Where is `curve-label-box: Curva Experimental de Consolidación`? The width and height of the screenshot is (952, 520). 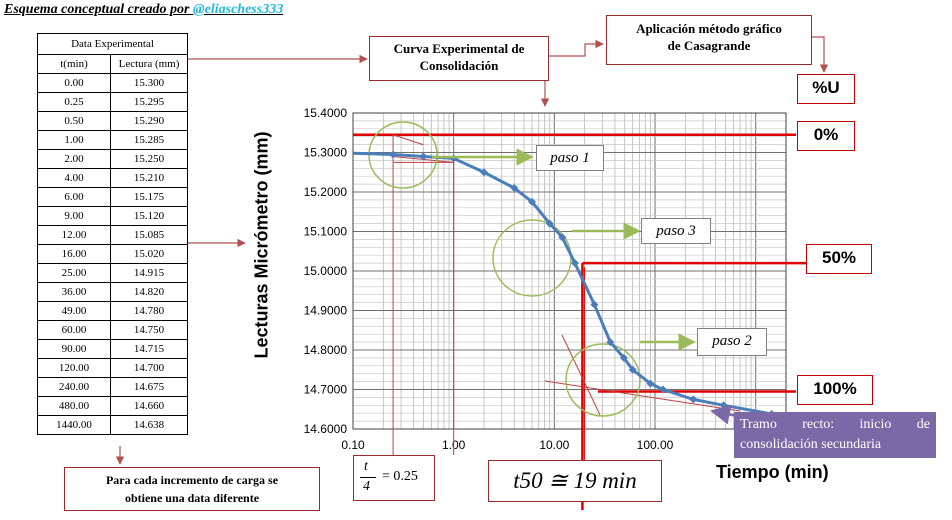
curve-label-box: Curva Experimental de Consolidación is located at coordinates (459, 58).